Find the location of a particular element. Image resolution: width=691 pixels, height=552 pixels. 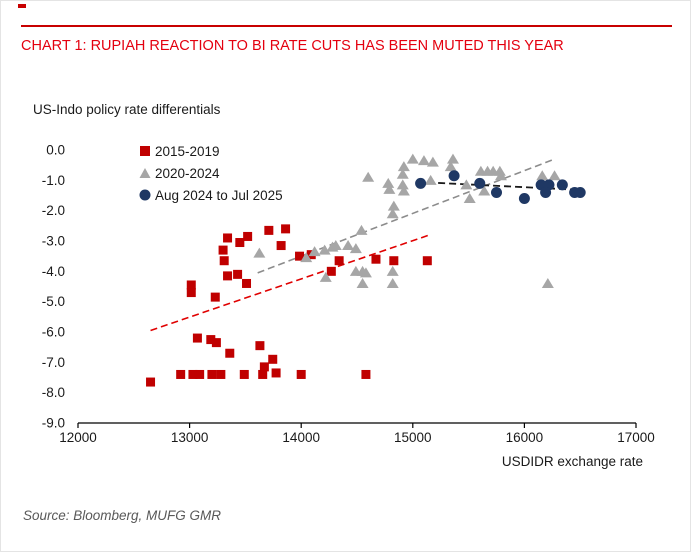

legend-label: Aug 2024 to Jul 2025 is located at coordinates (219, 195).